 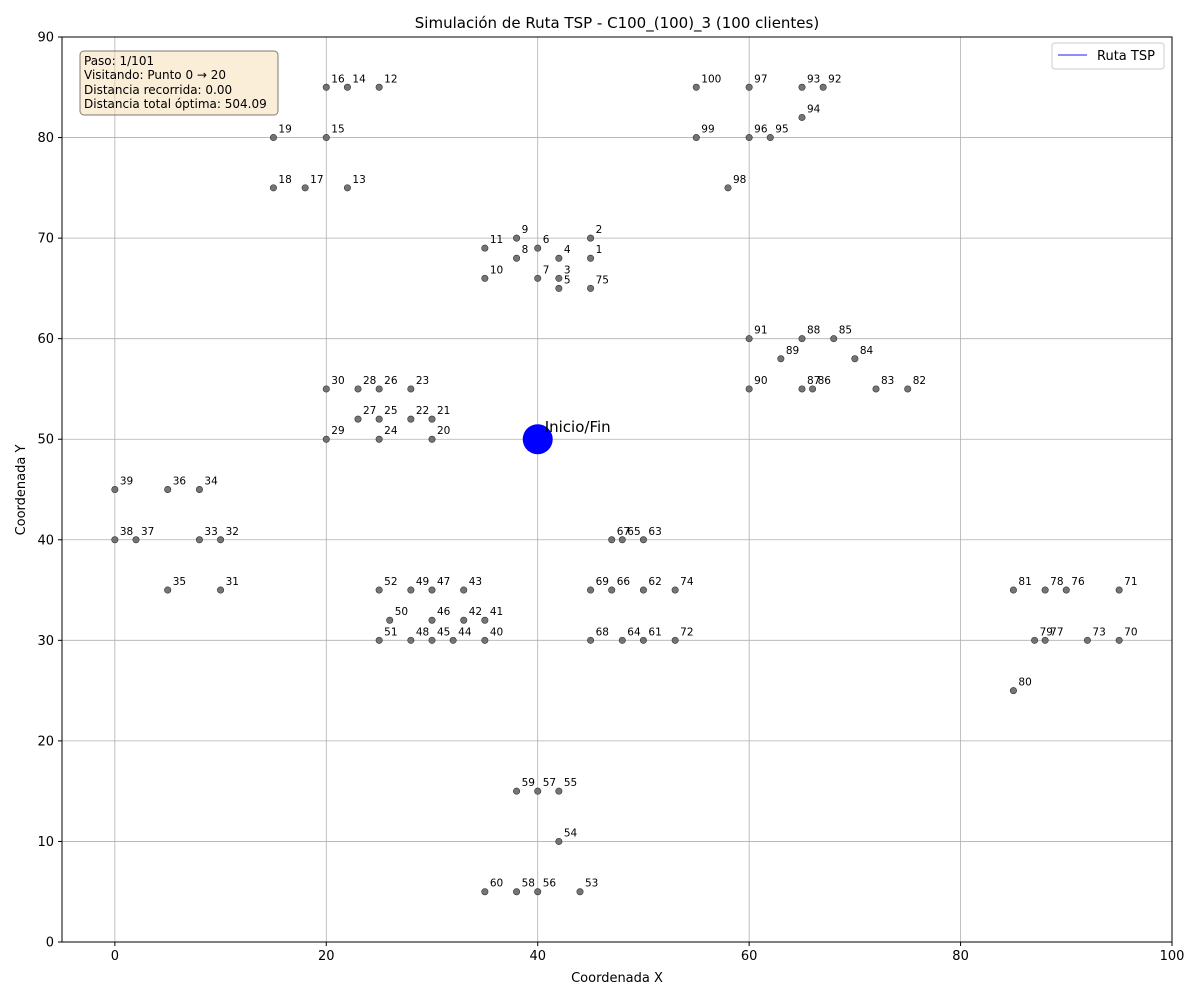 I want to click on point-label-21: 21, so click(x=443, y=411).